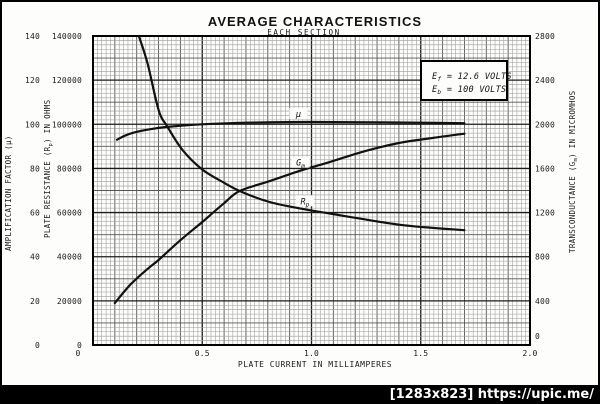 The image size is (600, 404). Describe the element at coordinates (67, 124) in the screenshot. I see `tick-plate-resistance: 100000` at that location.